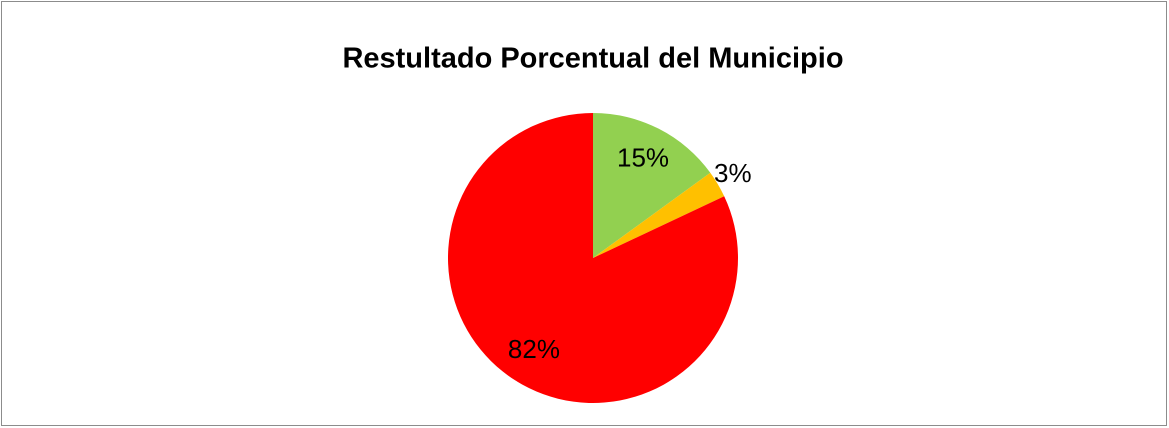  Describe the element at coordinates (733, 173) in the screenshot. I see `data-label: 3%` at that location.